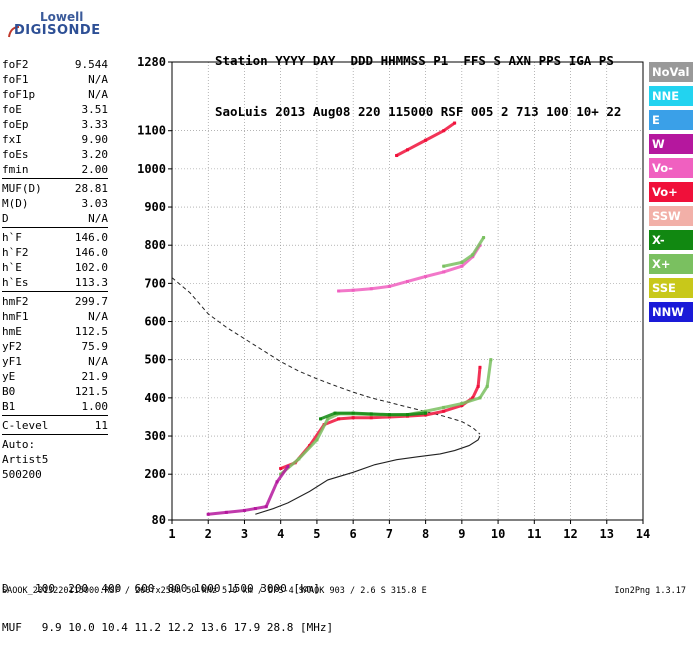 Image resolution: width=700 pixels, height=647 pixels. What do you see at coordinates (9, 406) in the screenshot?
I see `param-key: B1` at bounding box center [9, 406].